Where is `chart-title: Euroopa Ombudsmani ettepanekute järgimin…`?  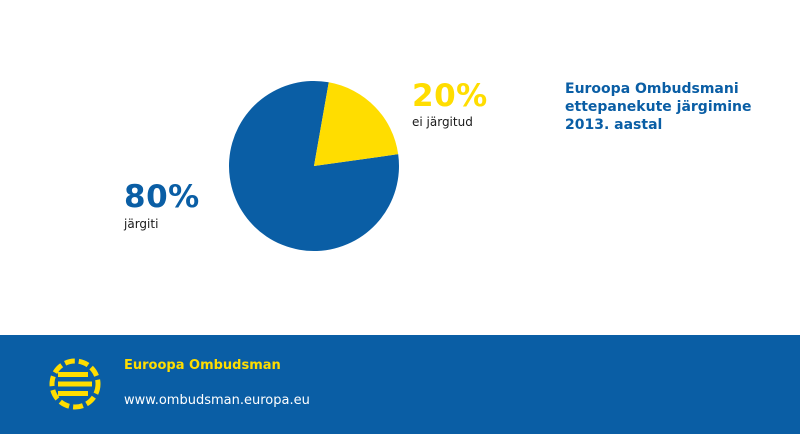 chart-title: Euroopa Ombudsmani ettepanekute järgimin… is located at coordinates (665, 107).